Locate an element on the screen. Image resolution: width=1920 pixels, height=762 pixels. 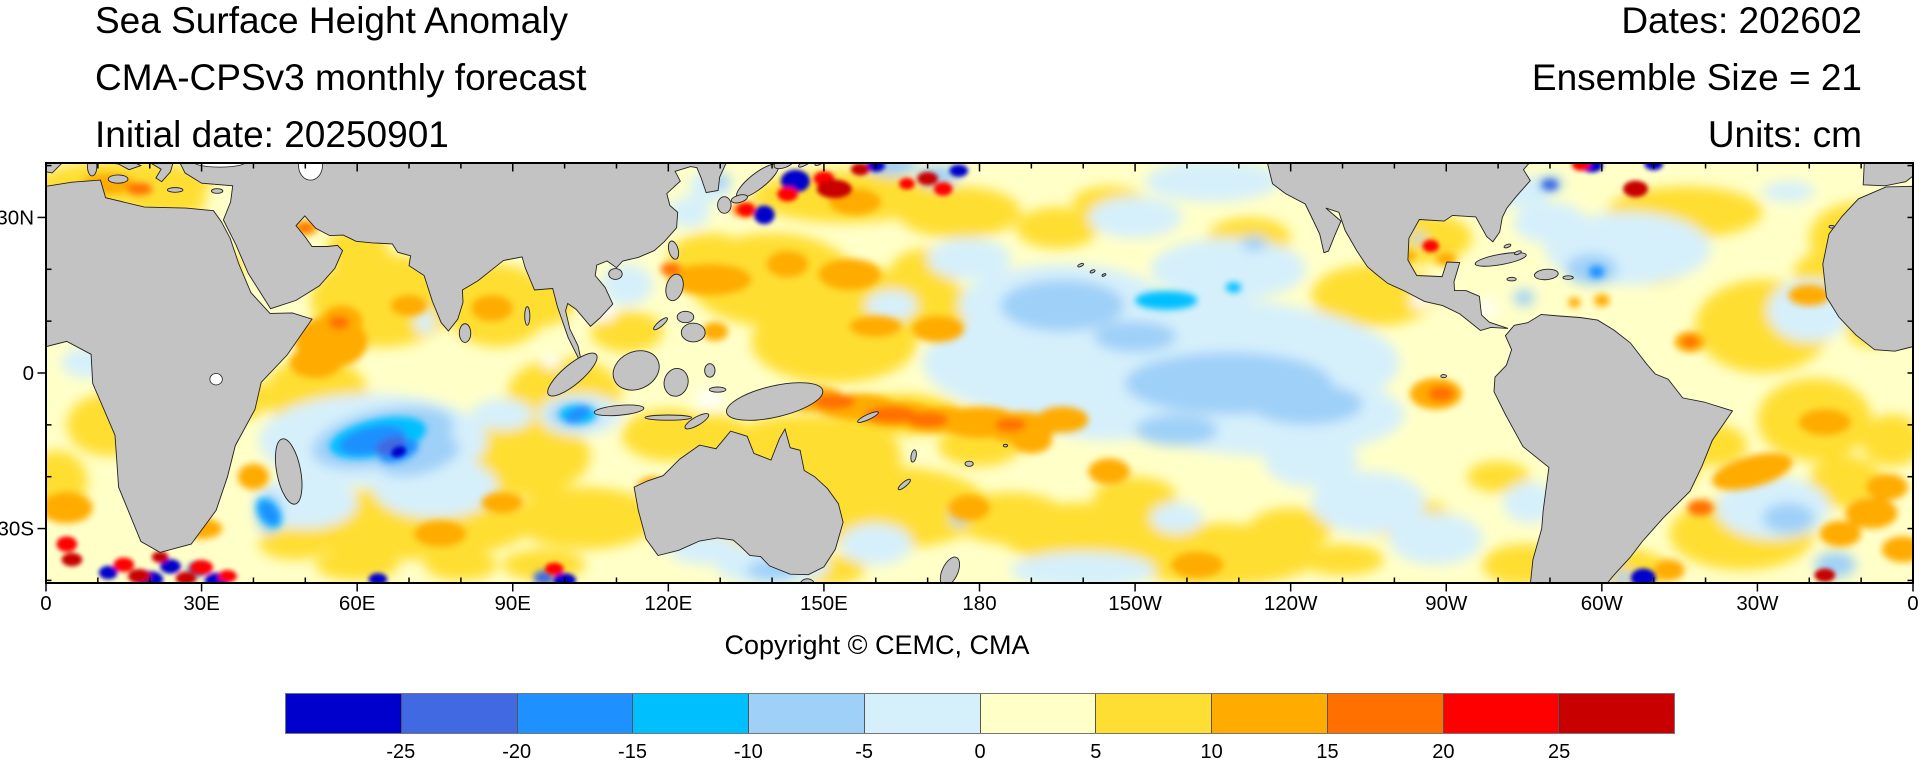
colorbar-labels: -25 -20 -15 -10 -5 0 5 10 15 20 25 is located at coordinates (980, 751).